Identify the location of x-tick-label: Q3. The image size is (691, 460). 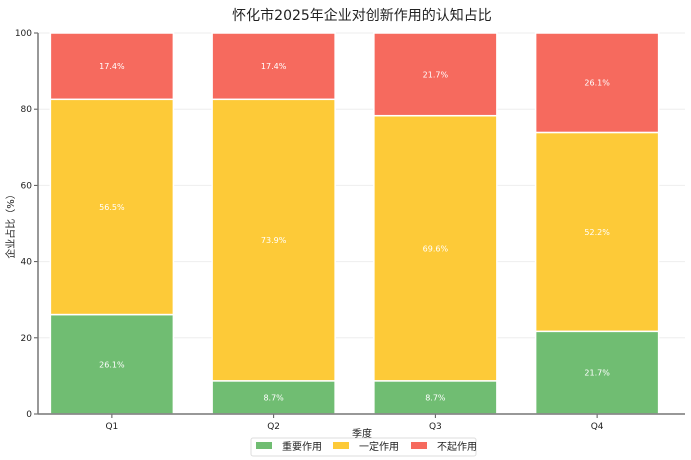
(435, 427).